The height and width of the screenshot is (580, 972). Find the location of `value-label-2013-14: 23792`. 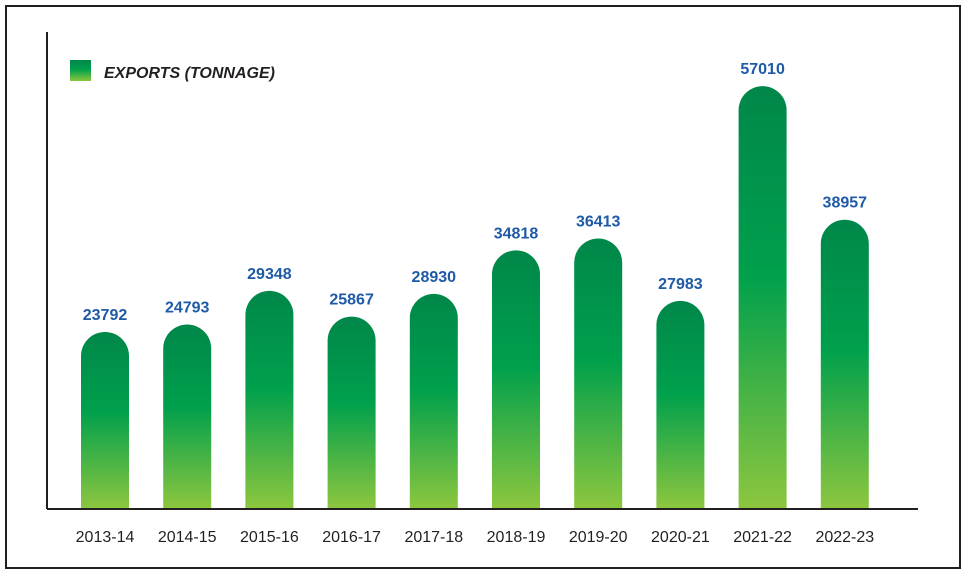

value-label-2013-14: 23792 is located at coordinates (105, 315).